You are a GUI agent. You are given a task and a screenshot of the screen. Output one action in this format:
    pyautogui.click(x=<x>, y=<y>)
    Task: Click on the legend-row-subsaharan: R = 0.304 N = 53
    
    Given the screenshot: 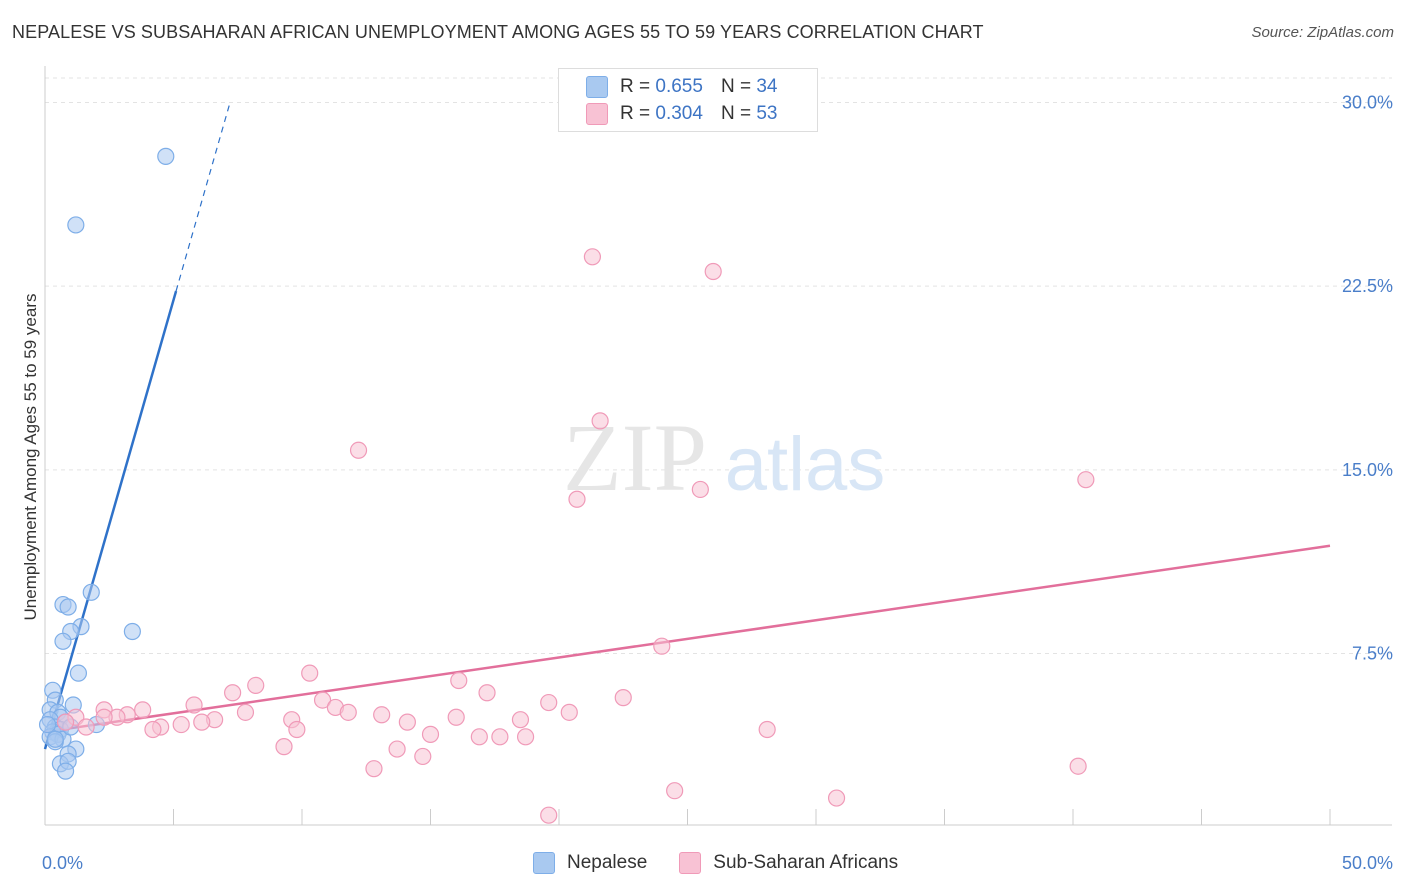 What is the action you would take?
    pyautogui.click(x=681, y=114)
    